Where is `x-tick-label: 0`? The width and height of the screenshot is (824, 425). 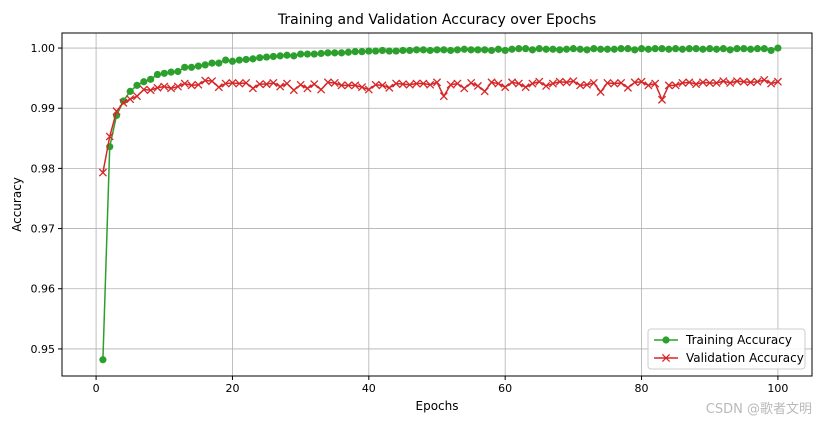
x-tick-label: 0 is located at coordinates (96, 388).